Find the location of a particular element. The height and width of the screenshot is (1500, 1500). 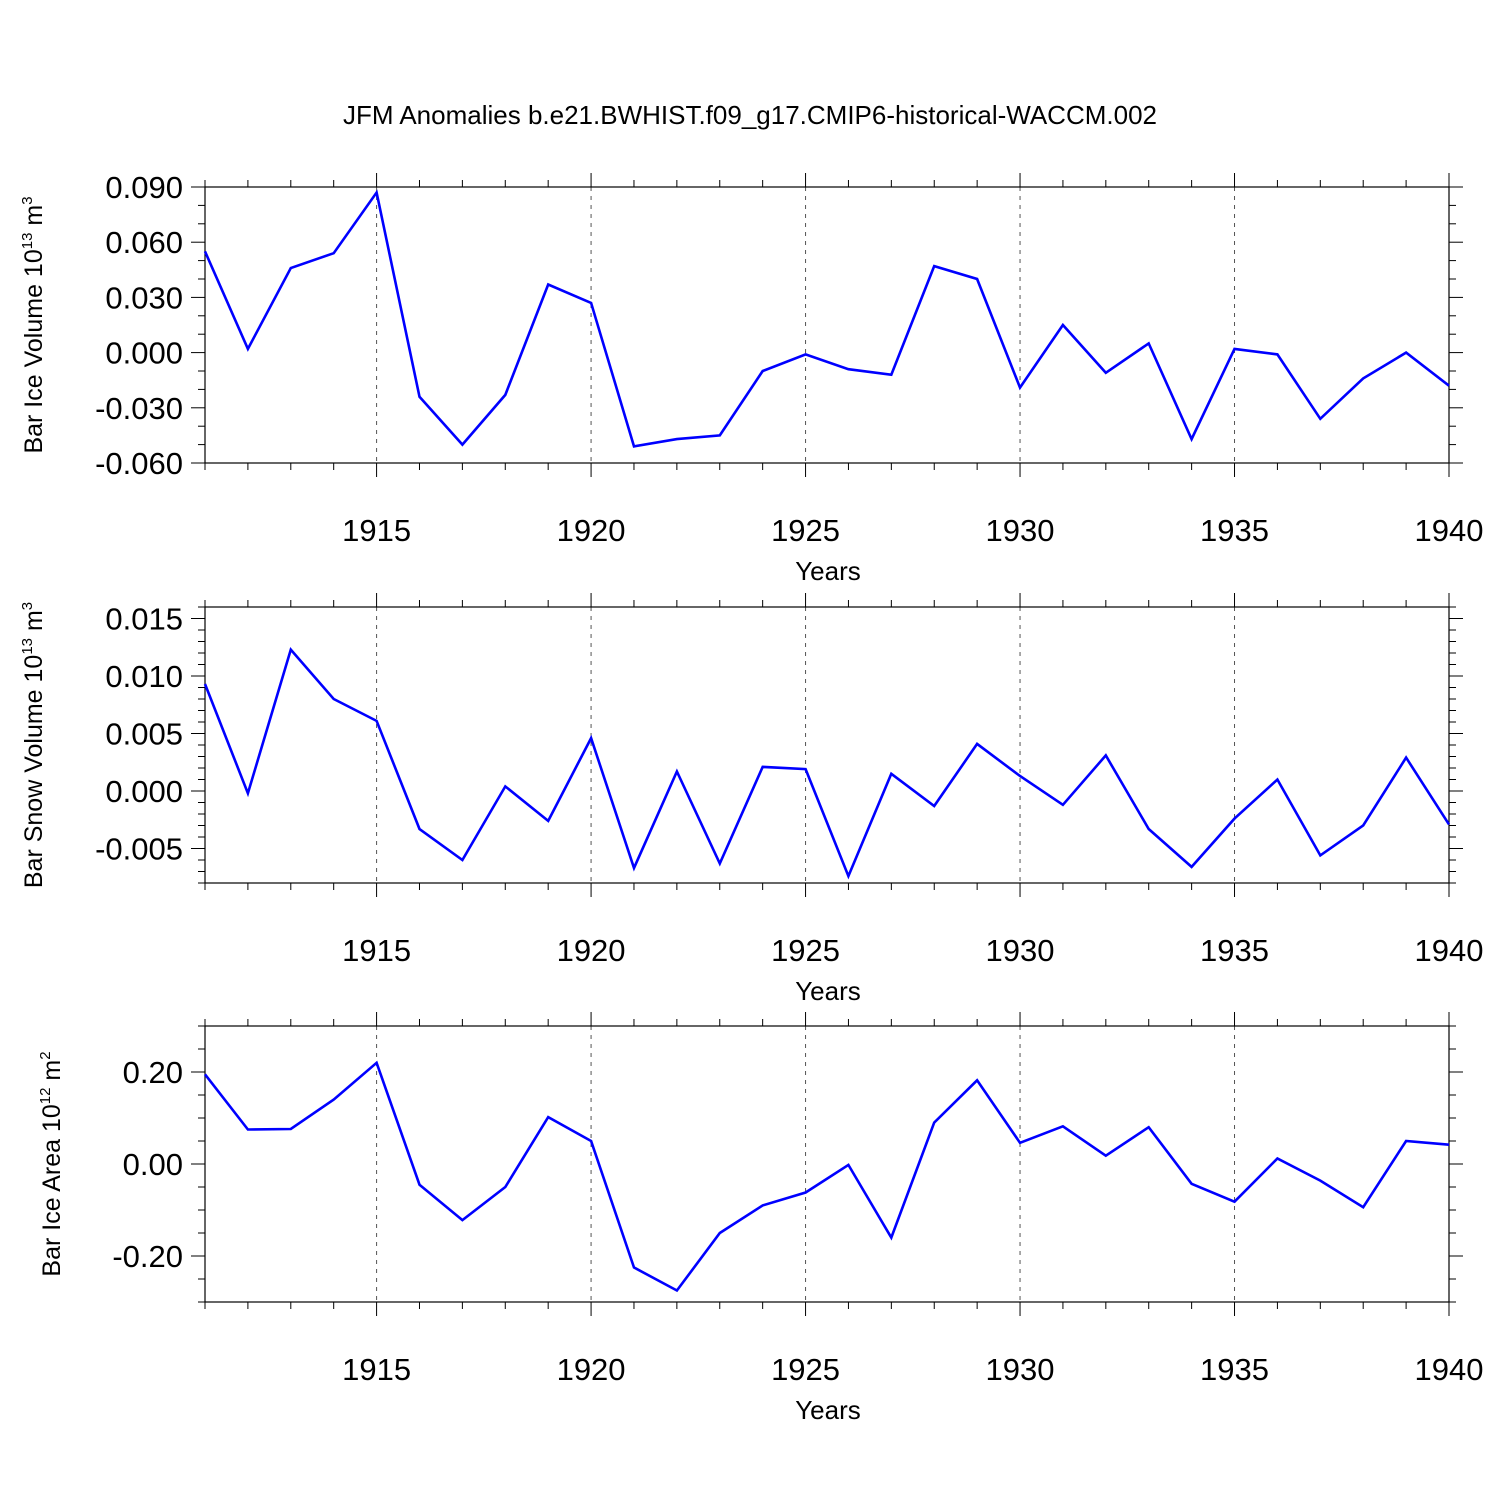

x-tick-label: 1925 is located at coordinates (805, 950).